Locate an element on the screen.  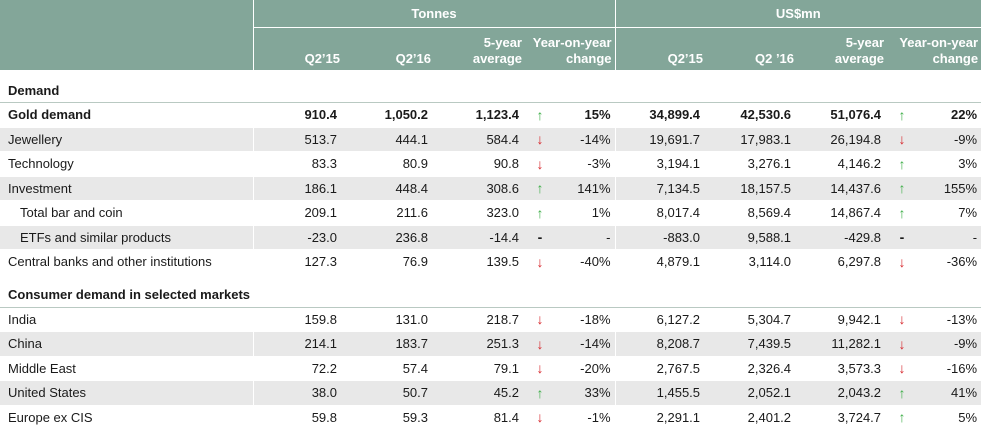
tonnes-value-cell: 83.3 is located at coordinates (297, 164).